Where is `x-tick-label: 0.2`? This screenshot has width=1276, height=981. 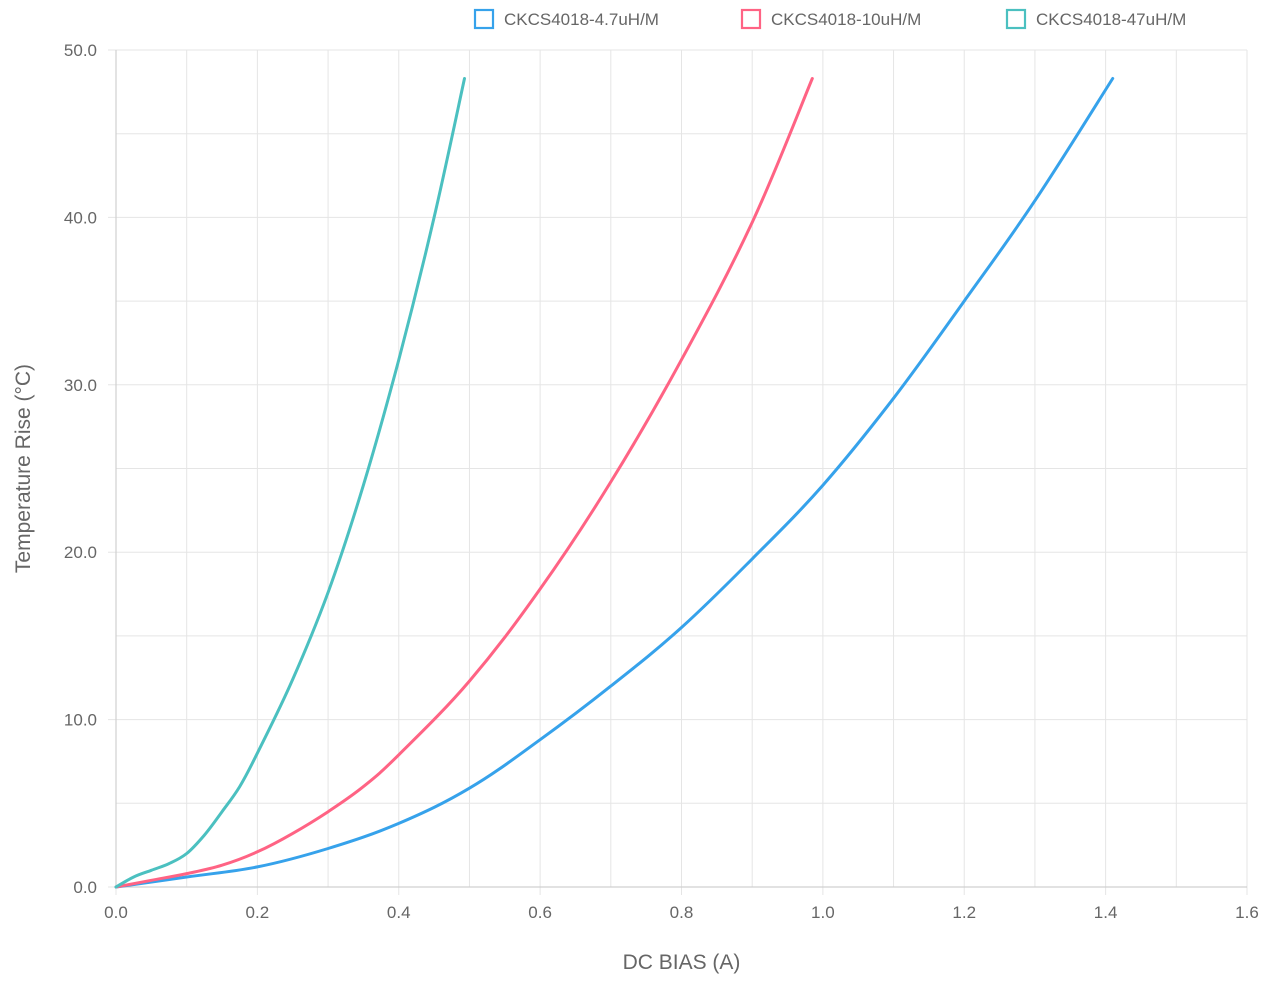 x-tick-label: 0.2 is located at coordinates (258, 912).